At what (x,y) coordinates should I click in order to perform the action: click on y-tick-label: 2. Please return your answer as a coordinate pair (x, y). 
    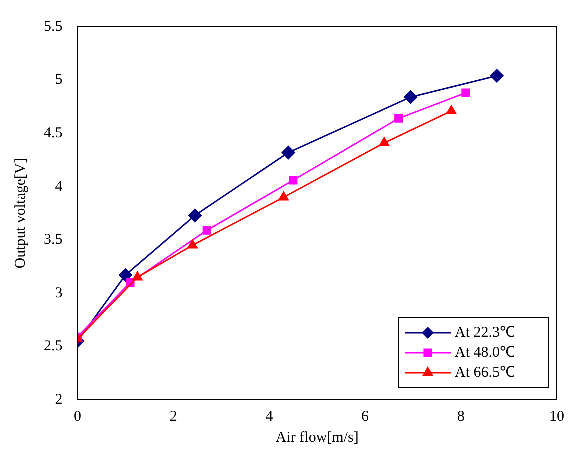
    Looking at the image, I should click on (59, 400).